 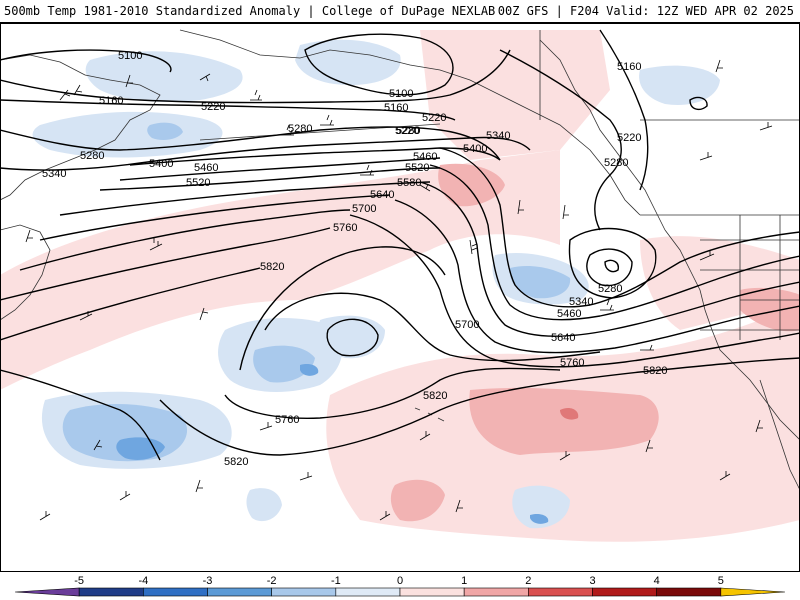 What do you see at coordinates (592, 581) in the screenshot?
I see `colorbar-tick-label: 3` at bounding box center [592, 581].